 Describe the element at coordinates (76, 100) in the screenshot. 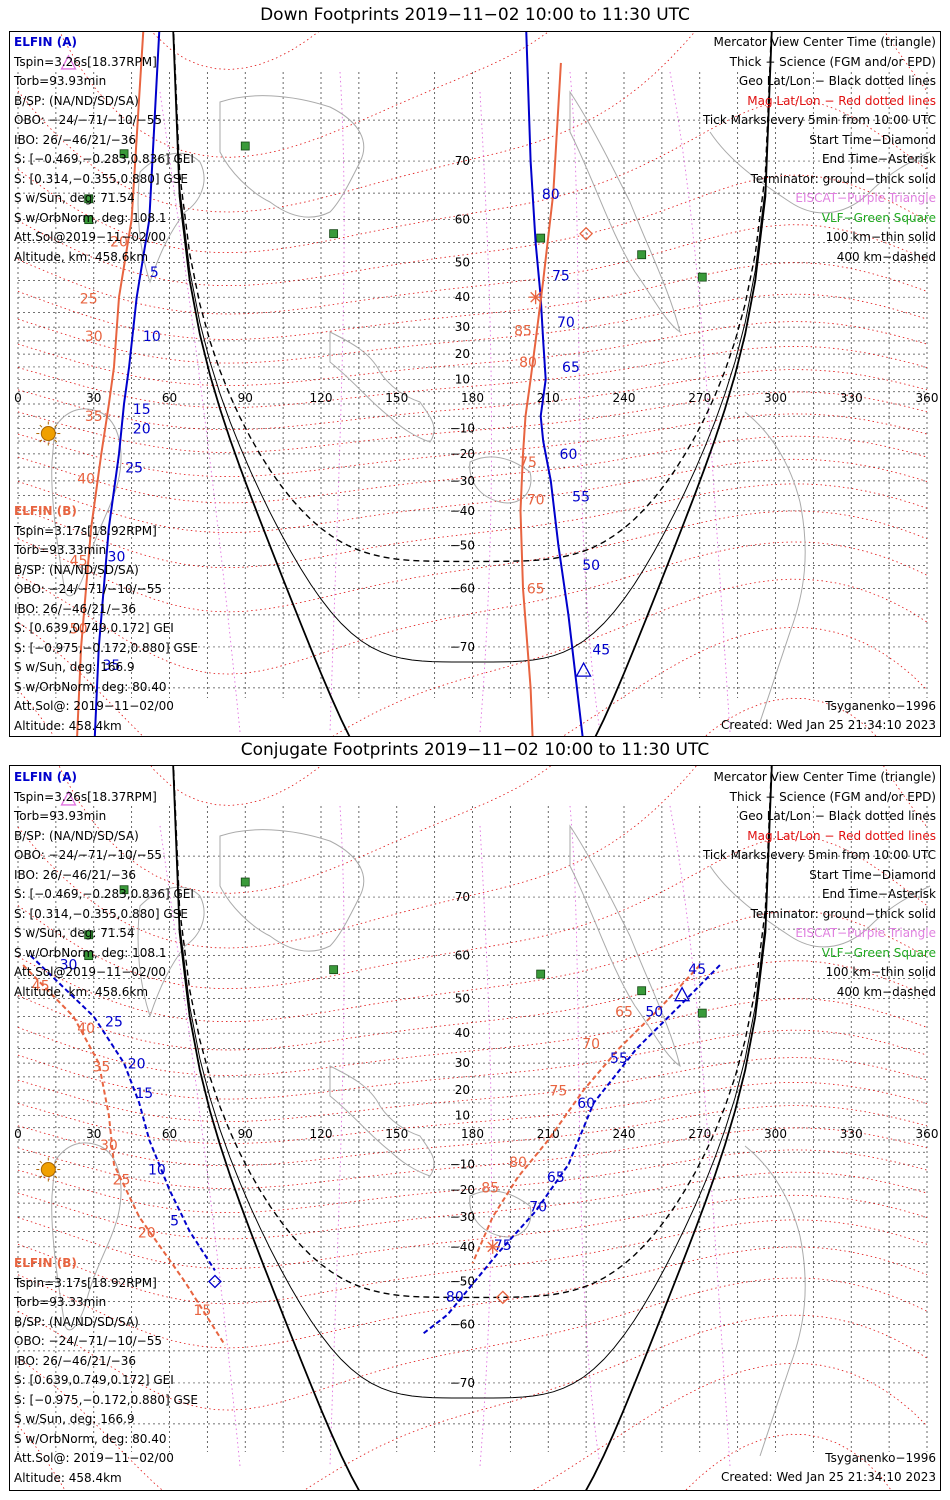

I see `info-line: B/SP: (NA/ND/SD/SA)` at that location.